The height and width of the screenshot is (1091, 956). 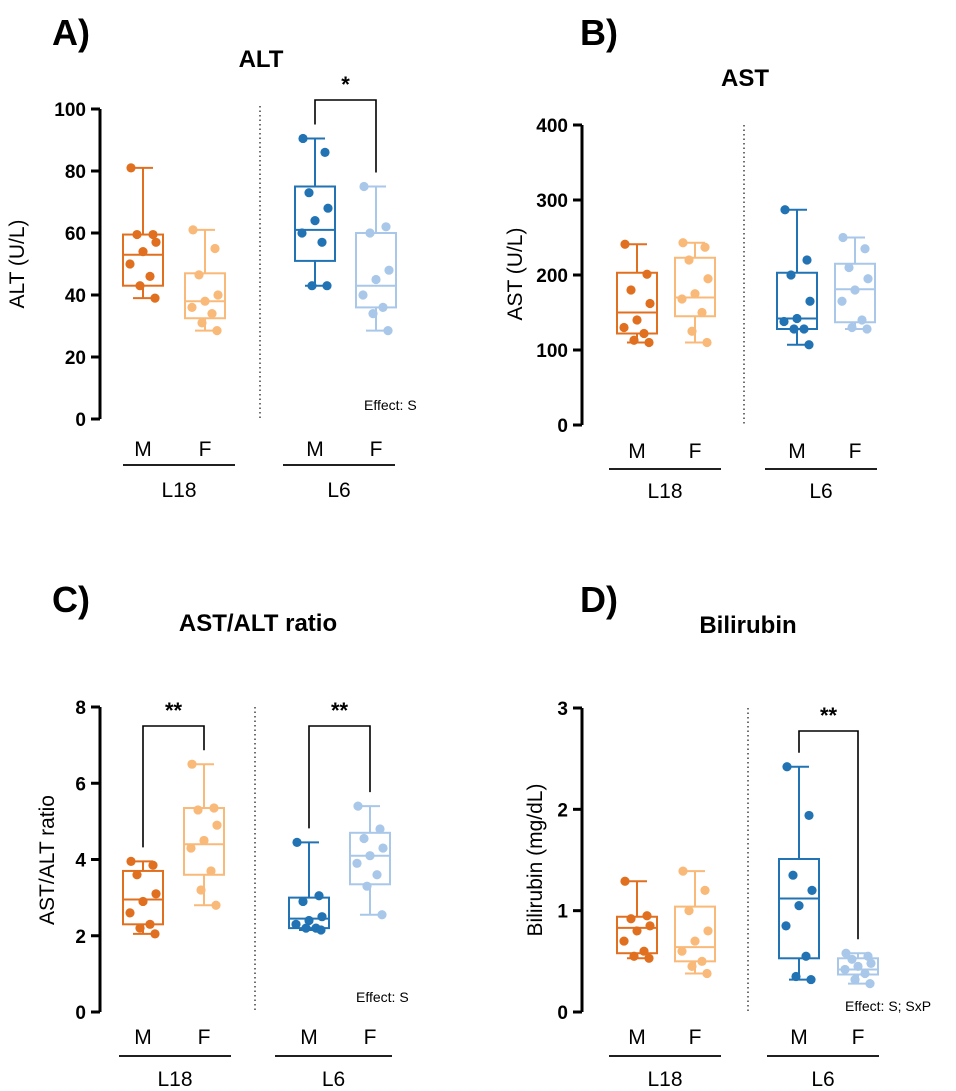 I want to click on y-tick-label: 3, so click(x=562, y=709).